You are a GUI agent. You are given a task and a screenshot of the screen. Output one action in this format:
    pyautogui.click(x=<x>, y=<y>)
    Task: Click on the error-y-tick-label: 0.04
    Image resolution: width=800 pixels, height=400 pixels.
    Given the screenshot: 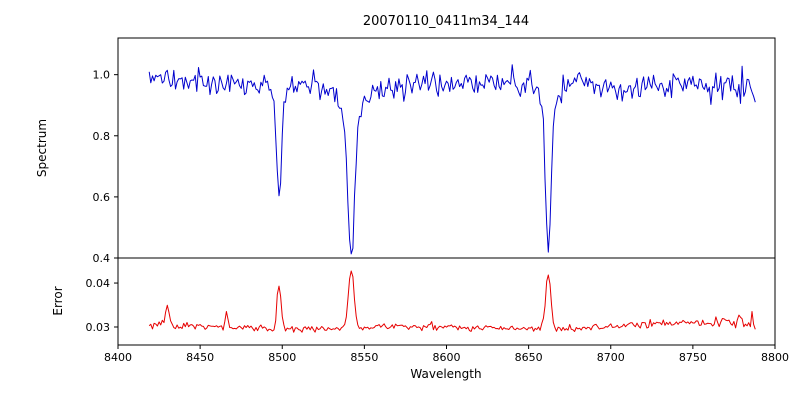 What is the action you would take?
    pyautogui.click(x=98, y=283)
    